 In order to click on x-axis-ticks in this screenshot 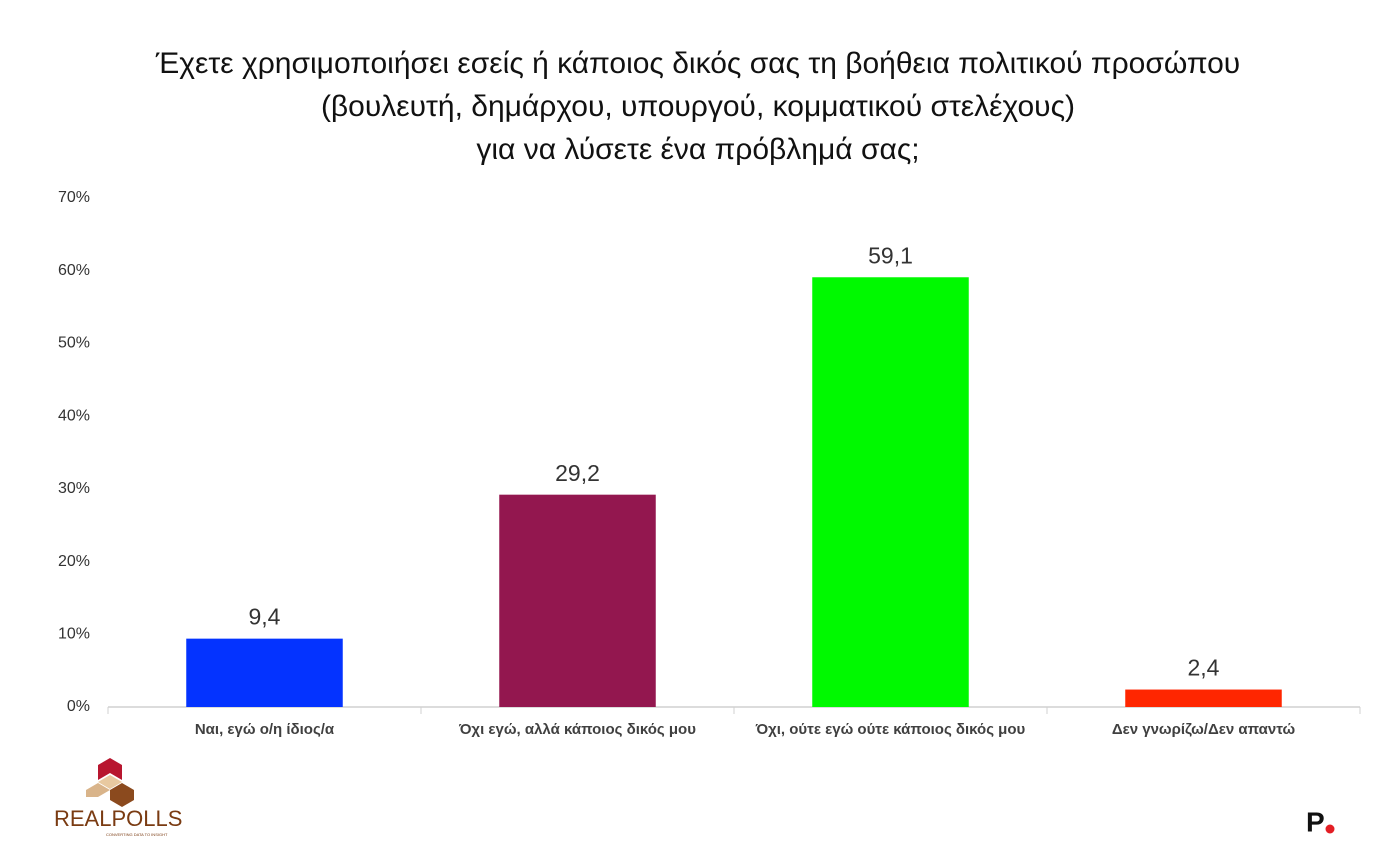, I will do `click(734, 710)`.